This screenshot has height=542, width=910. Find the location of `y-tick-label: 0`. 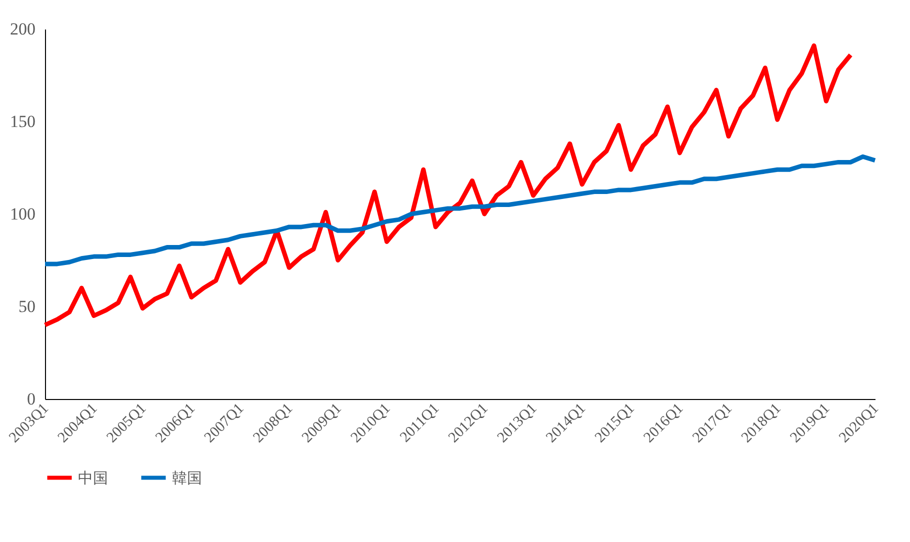

y-tick-label: 0 is located at coordinates (31, 399).